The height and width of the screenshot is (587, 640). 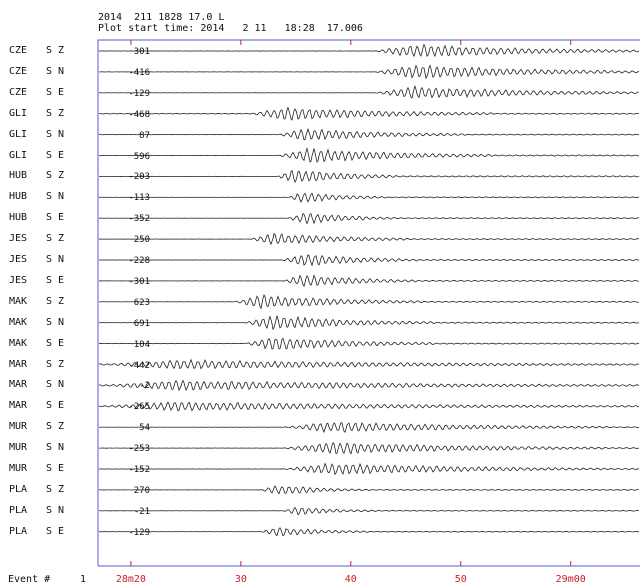 What do you see at coordinates (139, 261) in the screenshot?
I see `trace-amplitude: -228` at bounding box center [139, 261].